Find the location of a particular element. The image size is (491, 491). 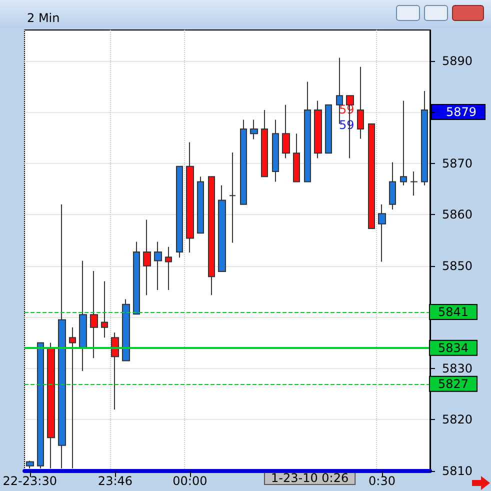

y-tick-label: 5860 is located at coordinates (457, 215).